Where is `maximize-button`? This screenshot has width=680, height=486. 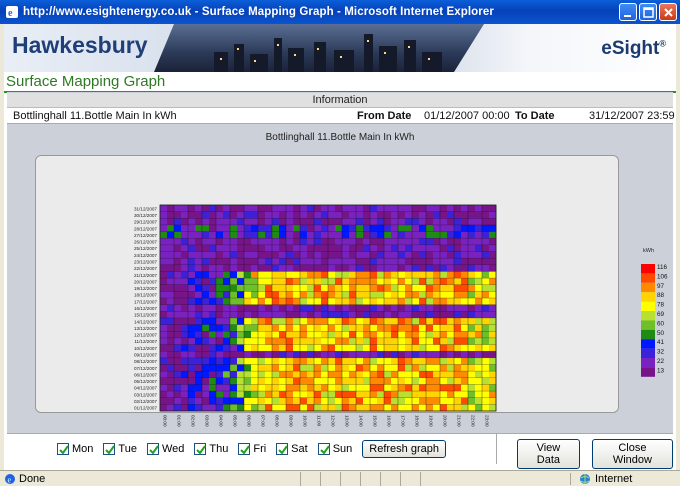
maximize-button is located at coordinates (648, 12).